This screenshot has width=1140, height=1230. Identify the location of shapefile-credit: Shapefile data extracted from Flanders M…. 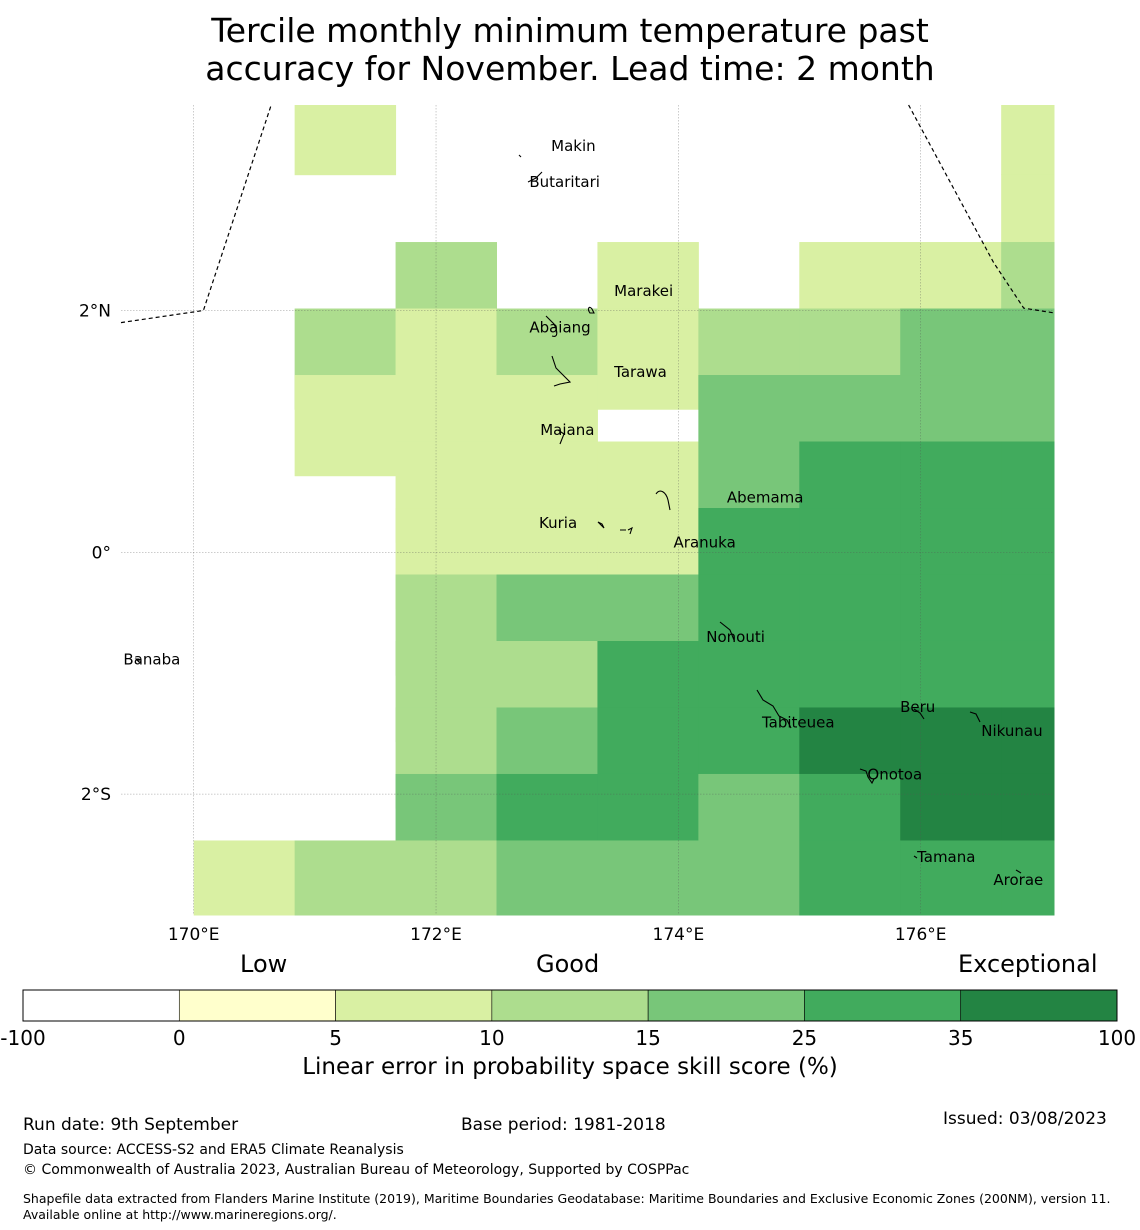
(567, 1206).